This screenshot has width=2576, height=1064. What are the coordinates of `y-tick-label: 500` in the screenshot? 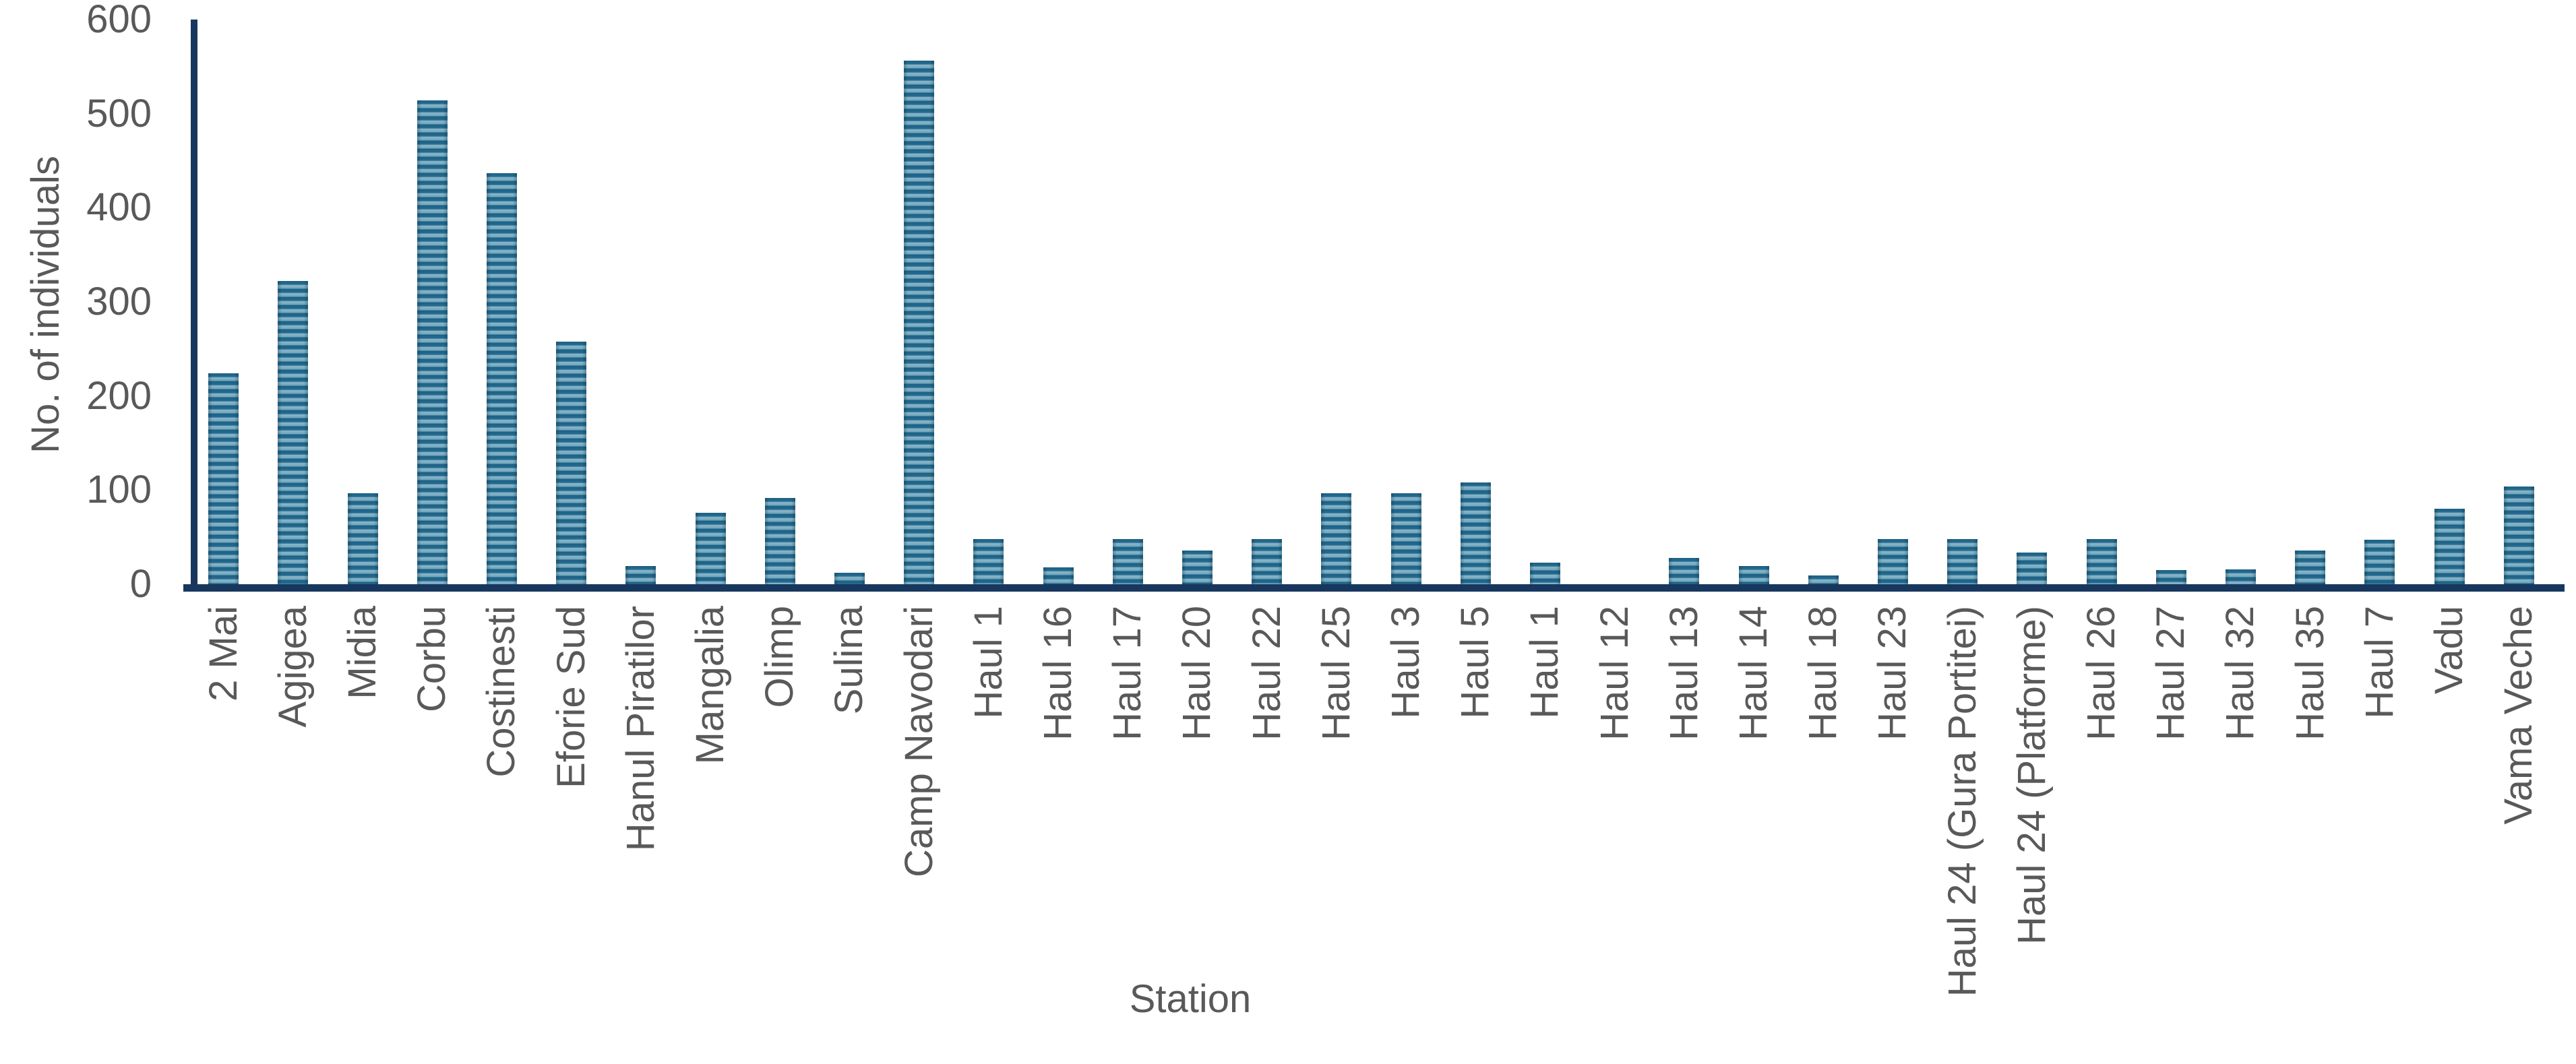 It's located at (119, 113).